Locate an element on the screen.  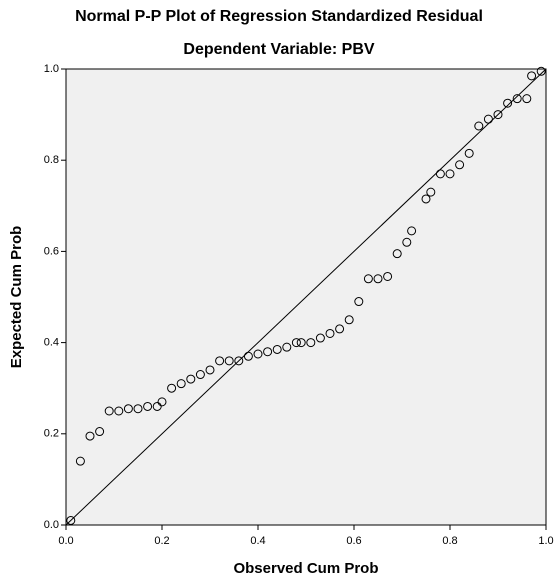
x-tick-label: 0.2 is located at coordinates (161, 541).